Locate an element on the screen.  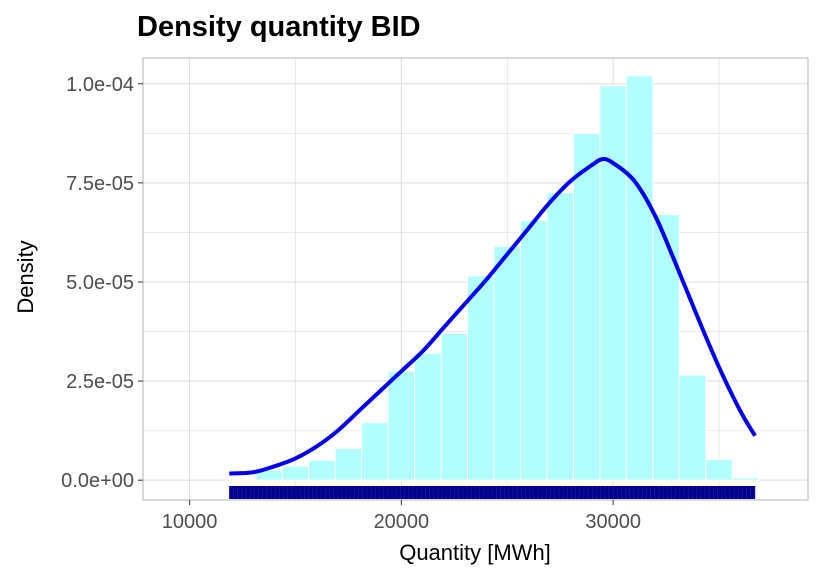
y-tick-label: 7.5e-05 is located at coordinates (100, 184).